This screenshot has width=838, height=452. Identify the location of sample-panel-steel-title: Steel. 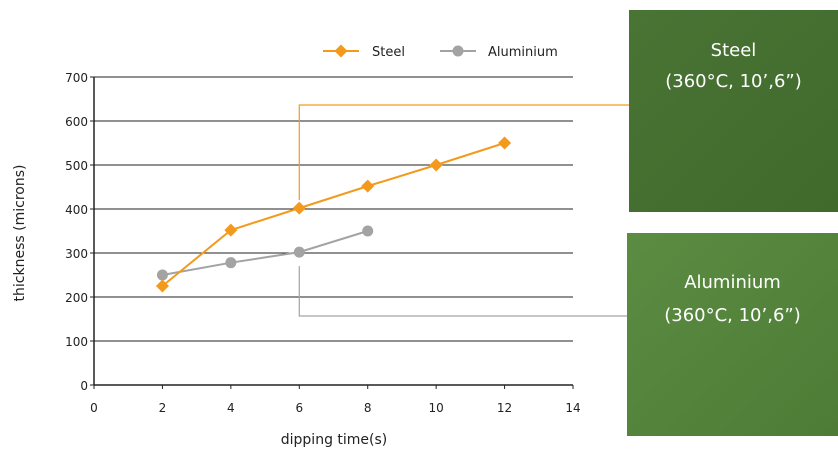
(734, 50).